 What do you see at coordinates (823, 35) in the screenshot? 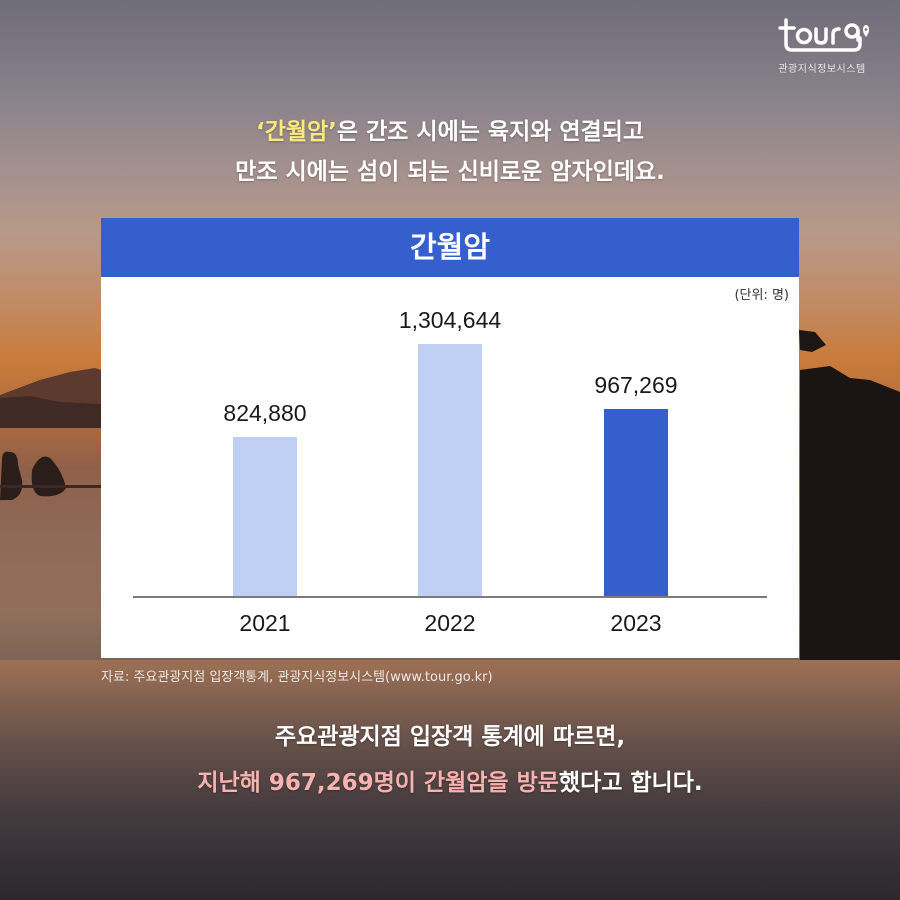
I see `tourgo-logo-icon` at bounding box center [823, 35].